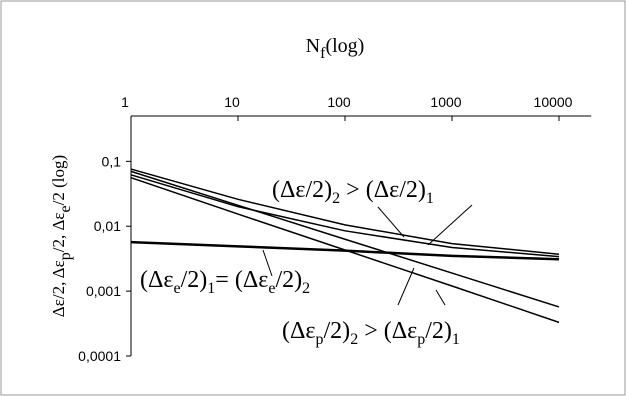 This screenshot has width=626, height=396. I want to click on label-part: > (Δε/2), so click(383, 190).